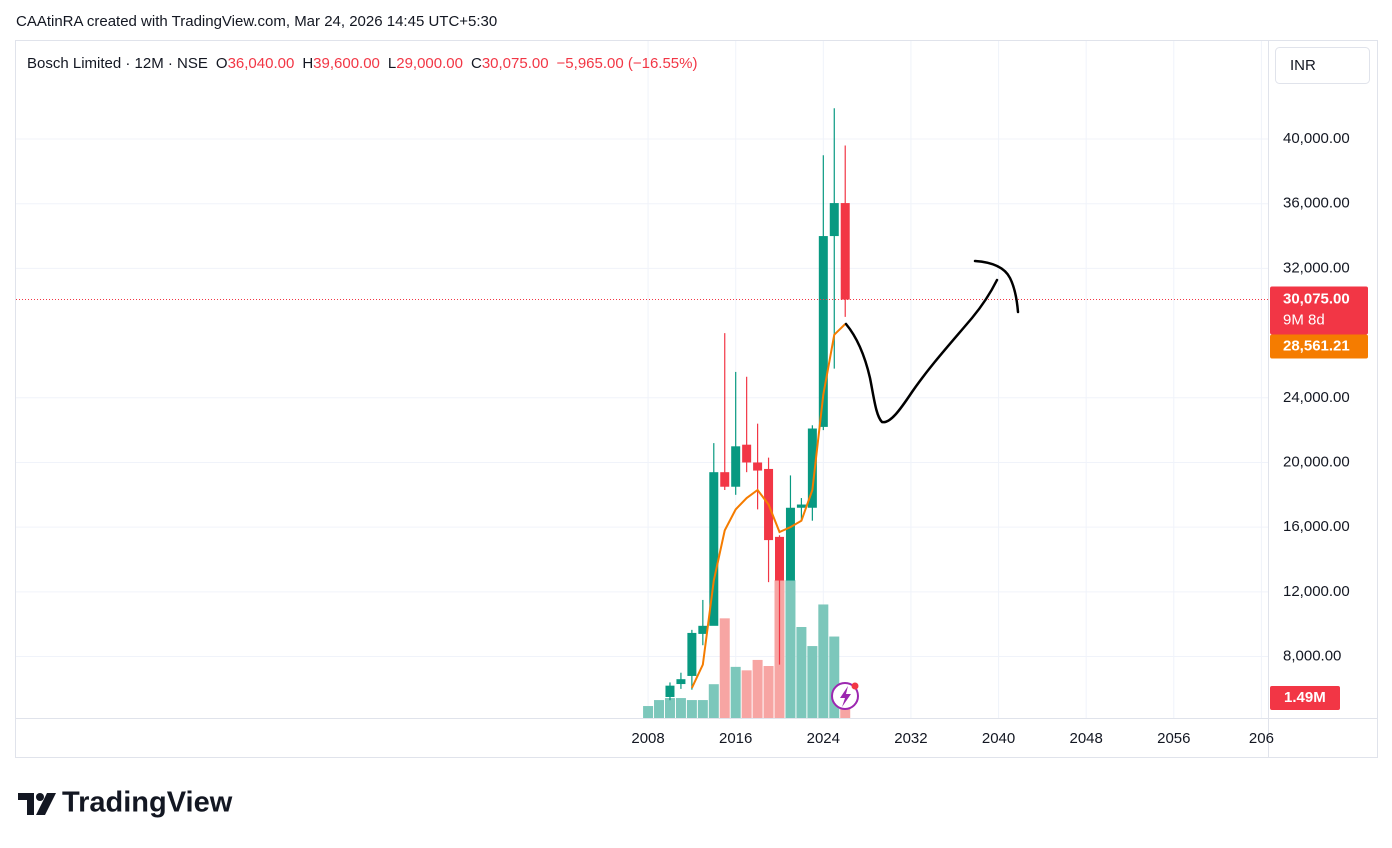 The height and width of the screenshot is (848, 1392). What do you see at coordinates (222, 63) in the screenshot?
I see `ohlc-key: O` at bounding box center [222, 63].